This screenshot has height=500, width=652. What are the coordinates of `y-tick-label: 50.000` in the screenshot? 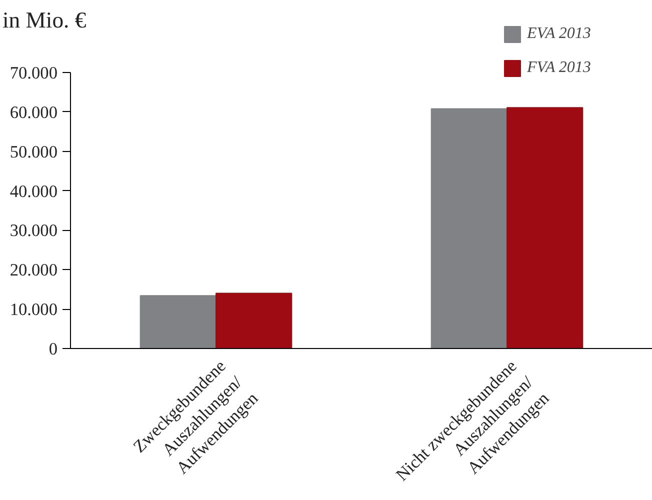 It's located at (34, 152).